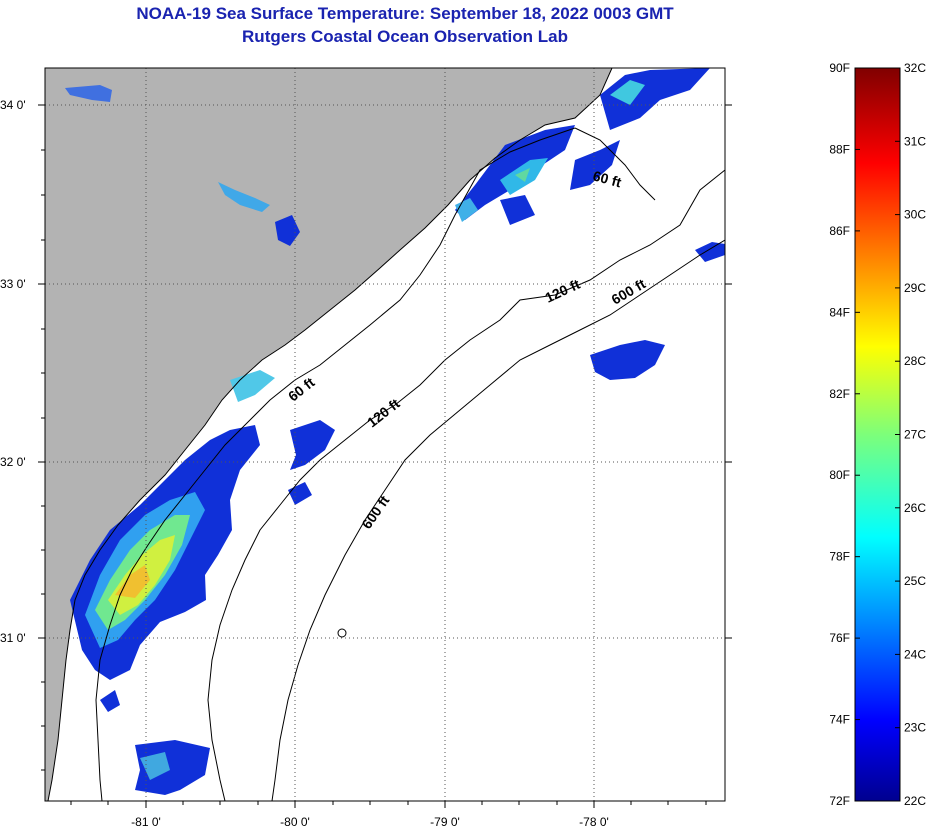  I want to click on colorbar-f-label: 90F, so click(839, 68).